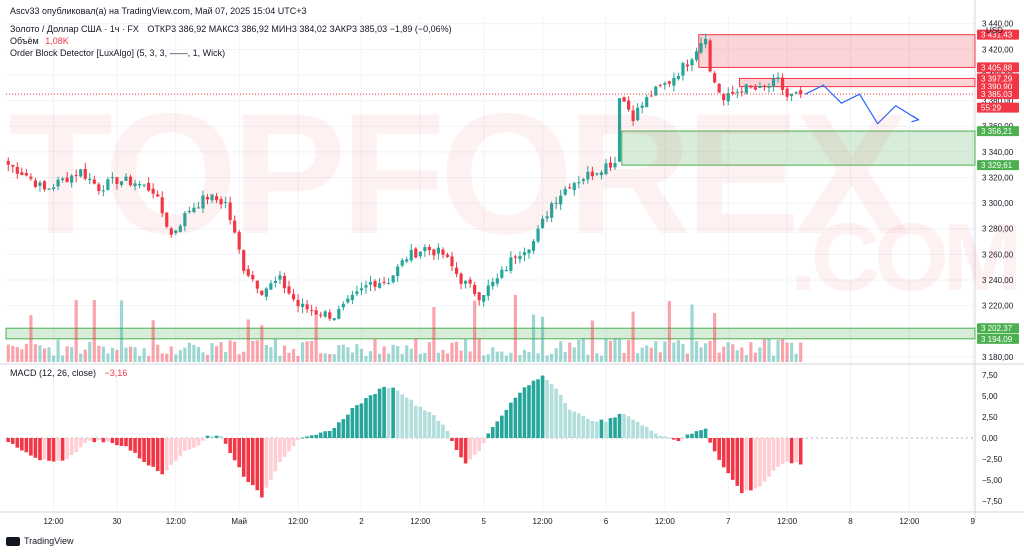 The width and height of the screenshot is (1024, 554). What do you see at coordinates (997, 339) in the screenshot?
I see `price-label-text: 3 194,09` at bounding box center [997, 339].